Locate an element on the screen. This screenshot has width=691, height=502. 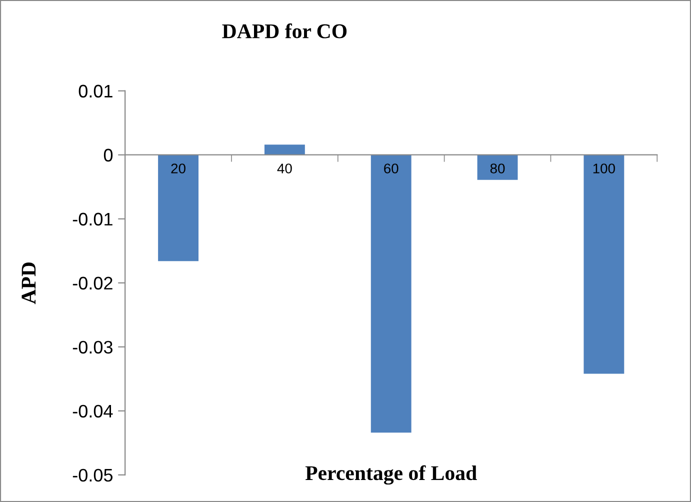
y-tick-label: -0.05 is located at coordinates (92, 475).